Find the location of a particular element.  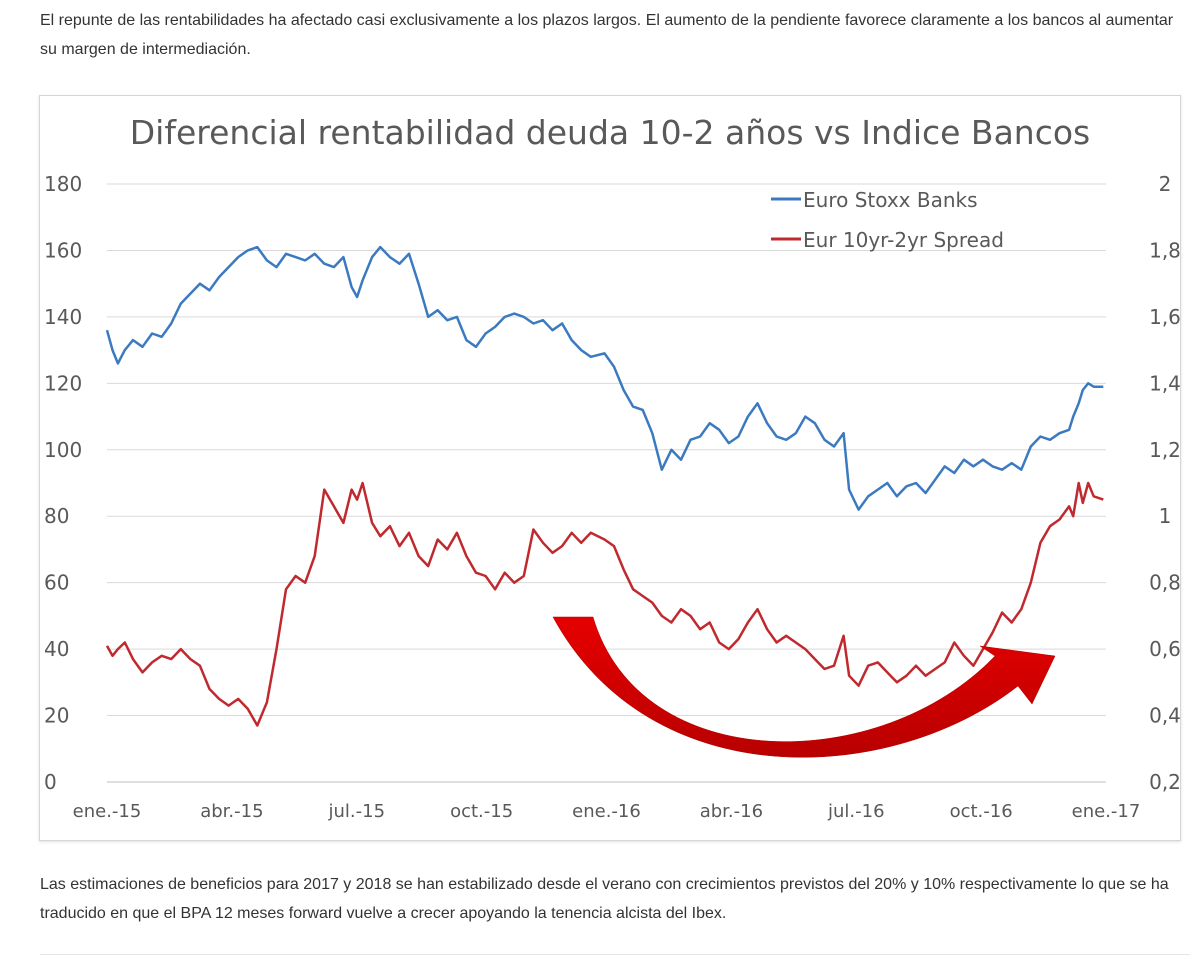

x-tick-label: abr.-15 is located at coordinates (231, 811).